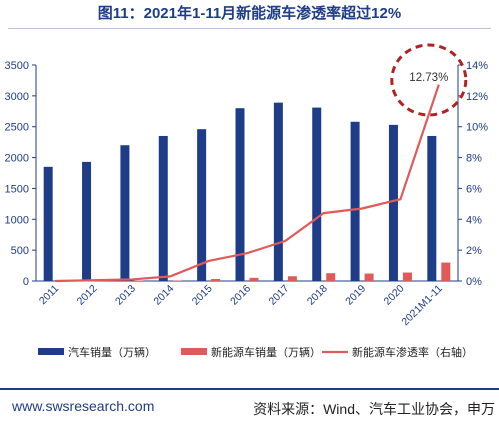  What do you see at coordinates (17, 128) in the screenshot?
I see `y-left-tick-label: 2500` at bounding box center [17, 128].